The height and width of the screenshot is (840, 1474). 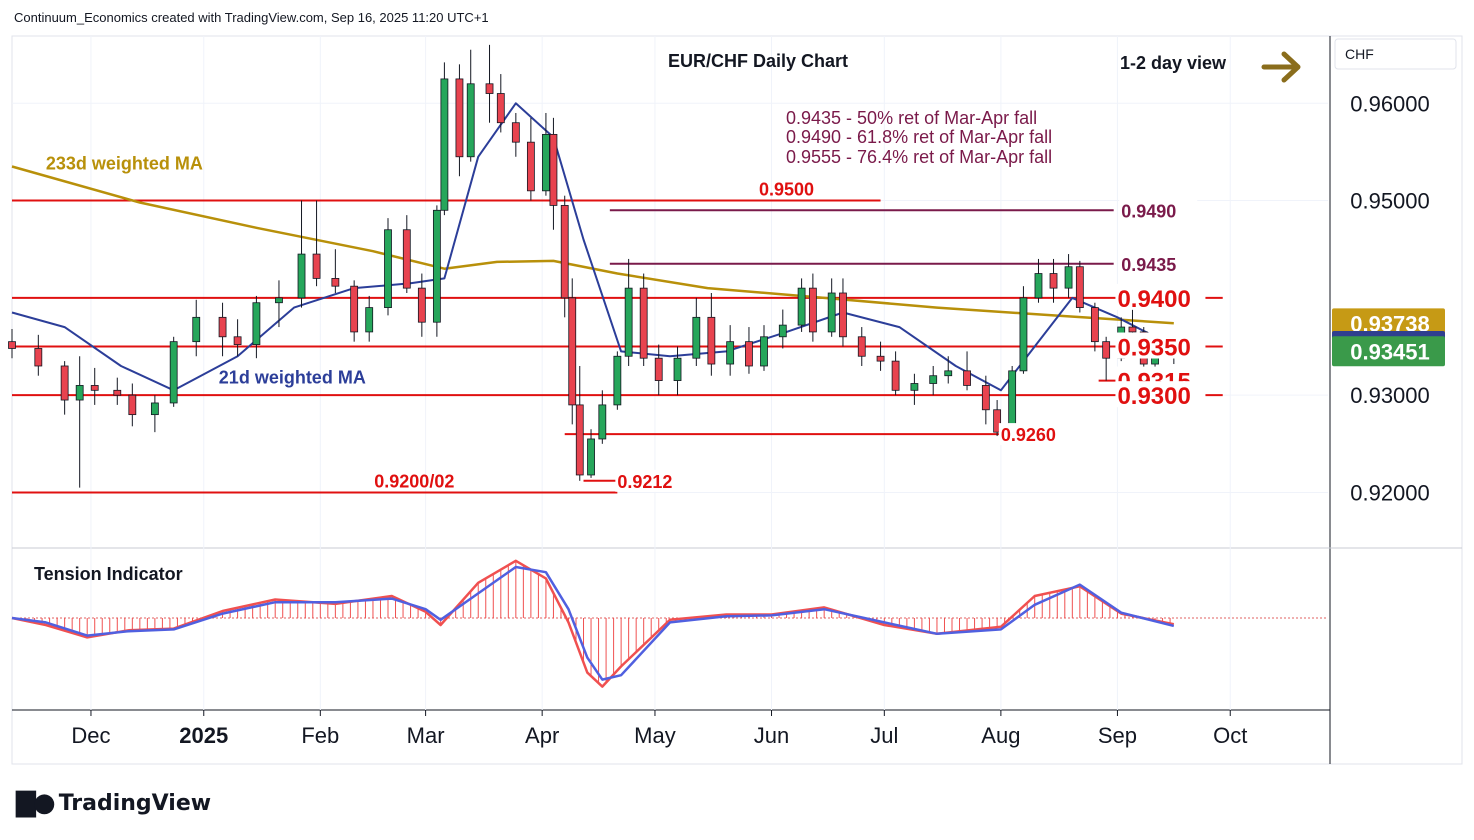 What do you see at coordinates (320, 735) in the screenshot?
I see `time-tick-label: Feb` at bounding box center [320, 735].